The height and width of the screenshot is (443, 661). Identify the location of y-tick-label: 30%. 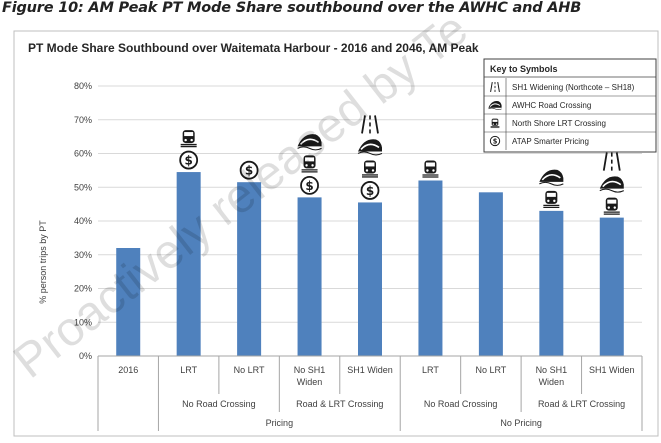
(83, 255).